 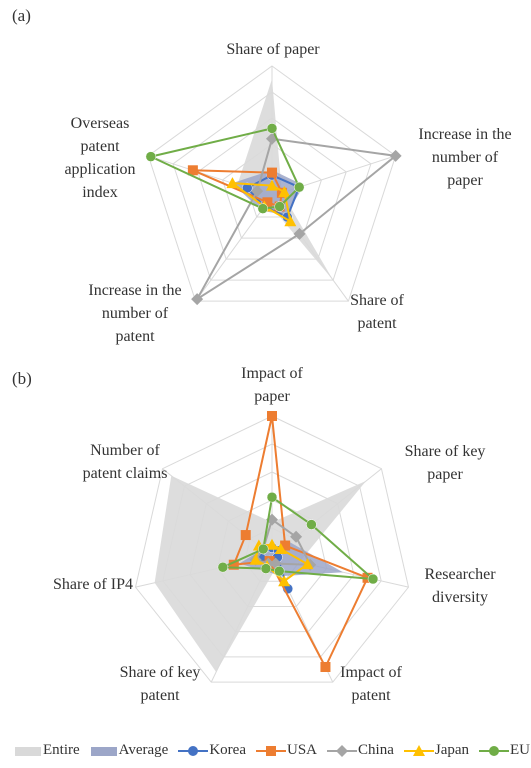 What do you see at coordinates (28, 751) in the screenshot?
I see `legend-swatch-entire` at bounding box center [28, 751].